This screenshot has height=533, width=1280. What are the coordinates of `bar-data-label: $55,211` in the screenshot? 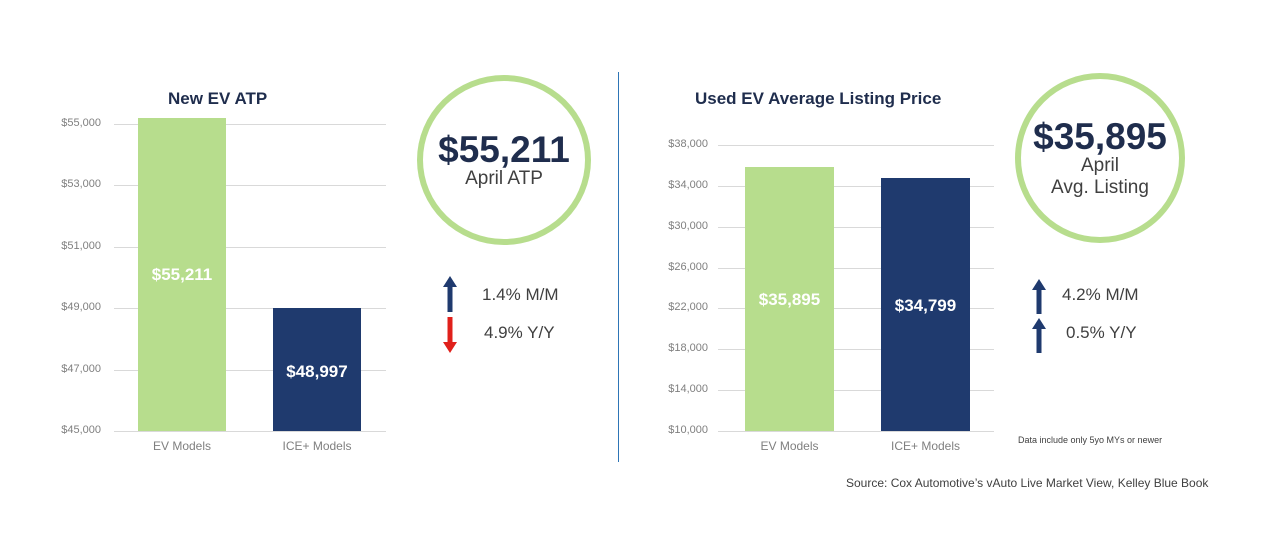 It's located at (182, 274).